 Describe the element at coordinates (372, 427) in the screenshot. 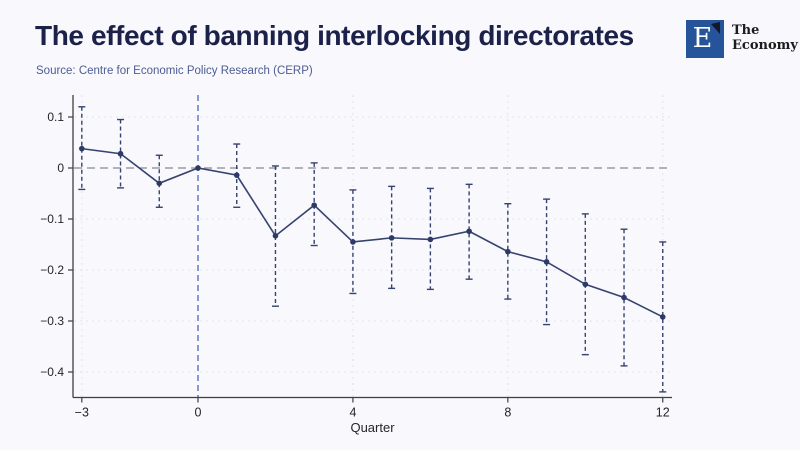

I see `x-axis-title: Quarter` at that location.